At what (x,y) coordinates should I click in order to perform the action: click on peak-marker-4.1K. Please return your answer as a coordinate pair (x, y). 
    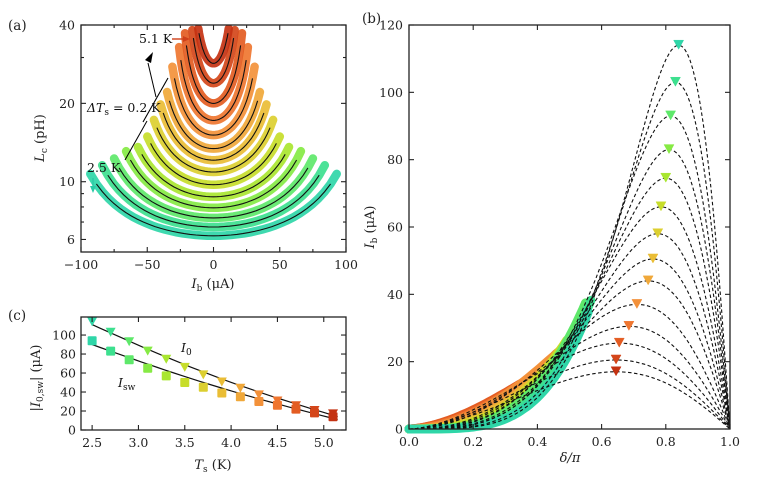
    Looking at the image, I should click on (648, 280).